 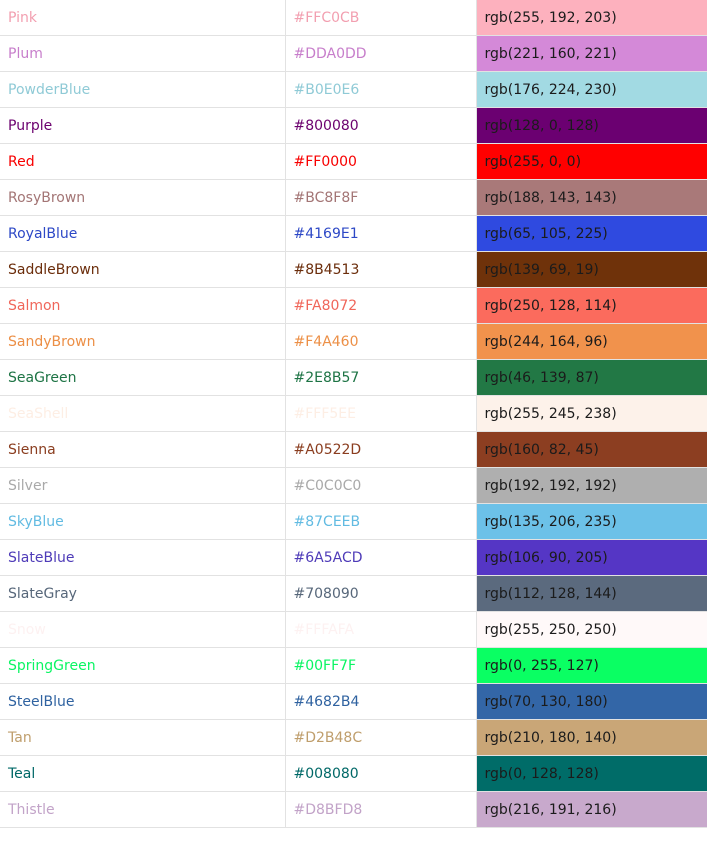 What do you see at coordinates (143, 233) in the screenshot?
I see `color-name: RoyalBlue` at bounding box center [143, 233].